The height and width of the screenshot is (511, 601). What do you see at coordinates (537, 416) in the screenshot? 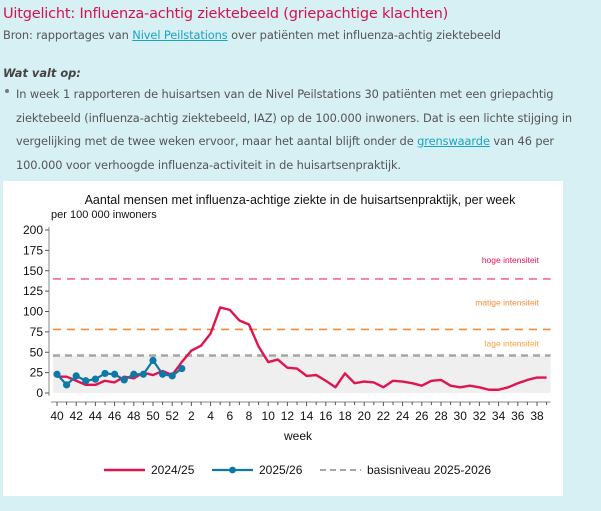
I see `x-tick-label: 38` at bounding box center [537, 416].